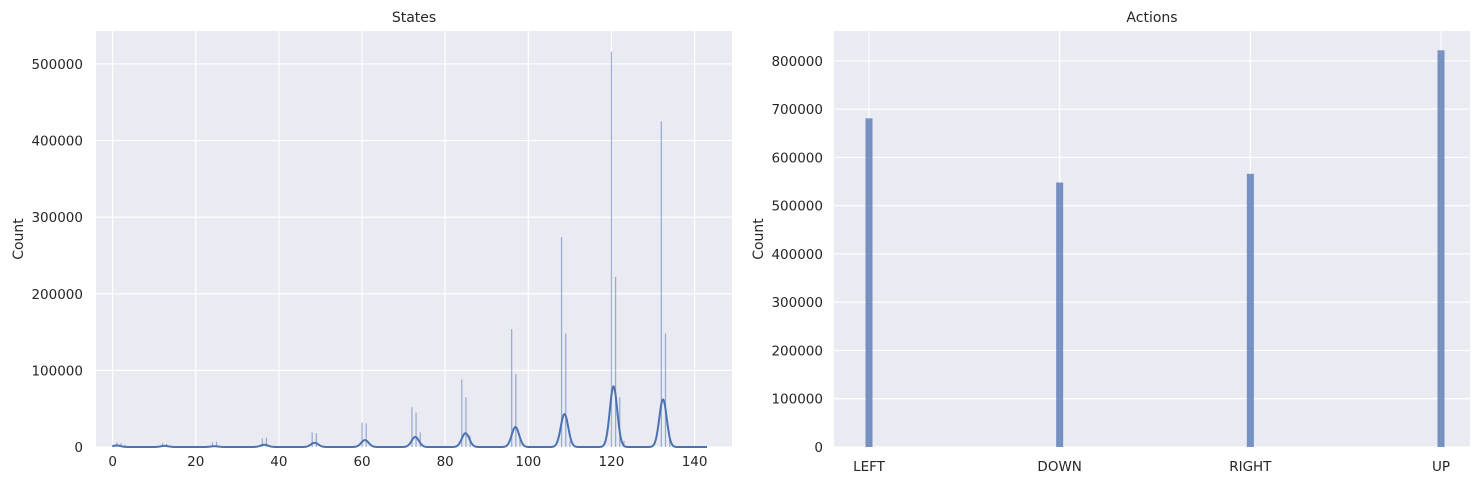 Image resolution: width=1484 pixels, height=484 pixels. I want to click on actions-y-tick-label: 300000, so click(797, 303).